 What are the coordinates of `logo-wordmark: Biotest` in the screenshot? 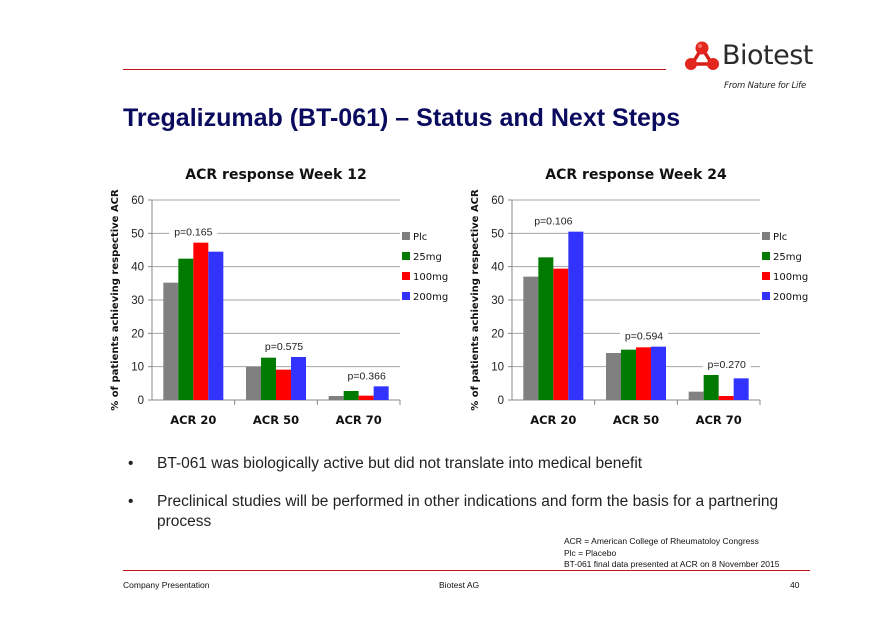 It's located at (767, 55).